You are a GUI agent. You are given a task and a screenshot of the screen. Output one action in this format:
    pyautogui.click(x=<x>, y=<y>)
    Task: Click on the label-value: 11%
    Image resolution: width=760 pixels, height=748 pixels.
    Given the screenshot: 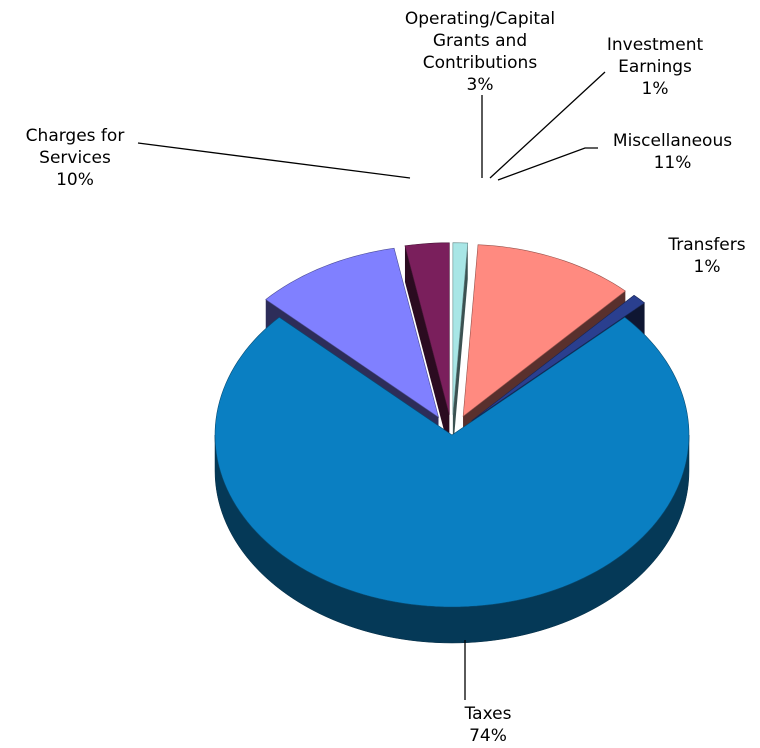 What is the action you would take?
    pyautogui.click(x=672, y=163)
    